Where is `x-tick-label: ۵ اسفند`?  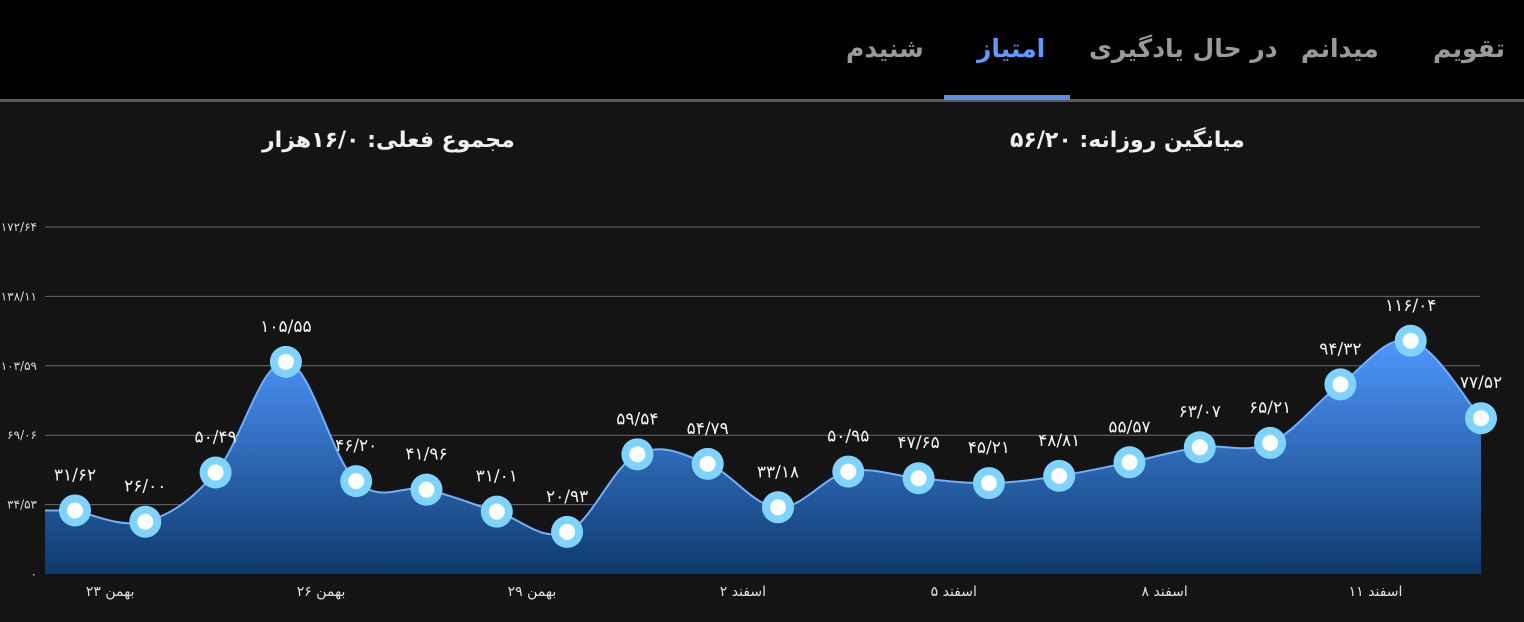 x-tick-label: ۵ اسفند is located at coordinates (954, 592).